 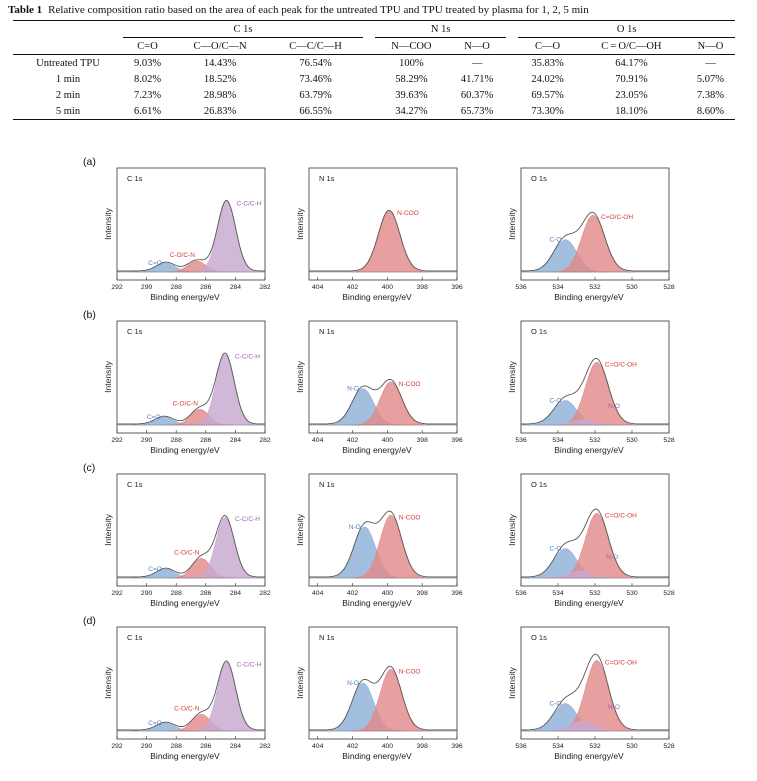 What do you see at coordinates (315, 79) in the screenshot?
I see `table-cell: 73.46%` at bounding box center [315, 79].